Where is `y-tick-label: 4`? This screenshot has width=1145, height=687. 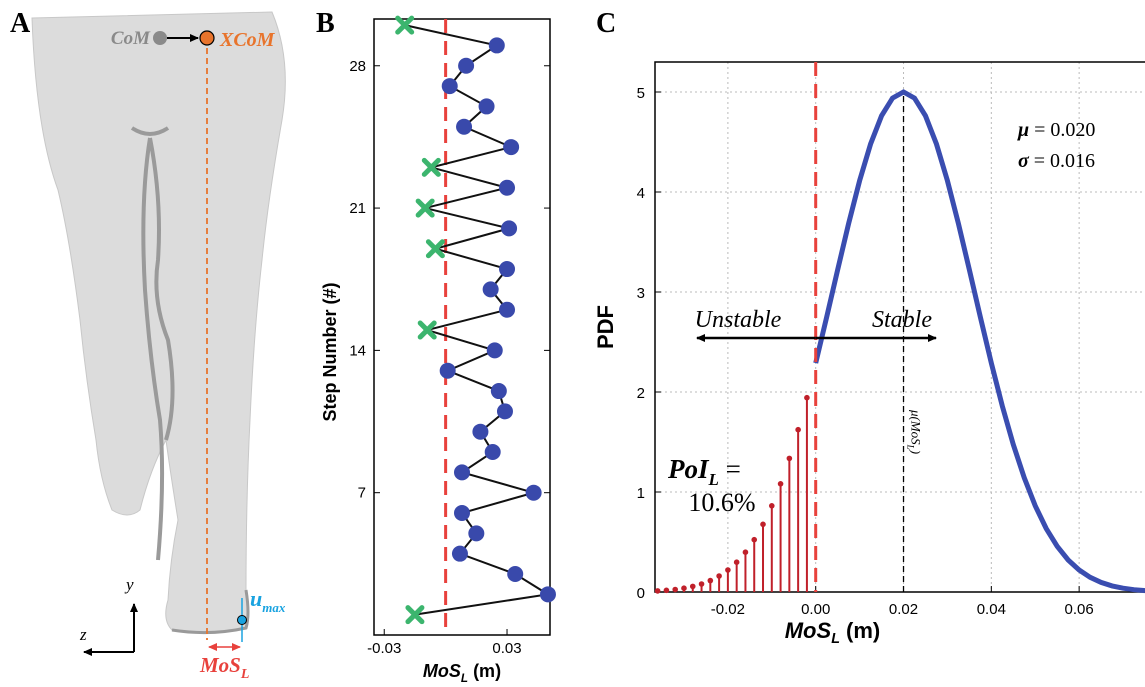 y-tick-label: 4 is located at coordinates (641, 193).